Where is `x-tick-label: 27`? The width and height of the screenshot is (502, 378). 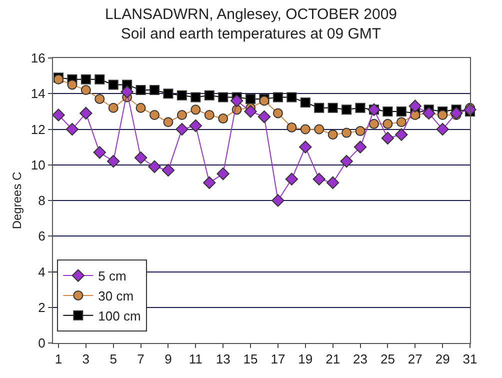
x-tick-label: 27 is located at coordinates (415, 359).